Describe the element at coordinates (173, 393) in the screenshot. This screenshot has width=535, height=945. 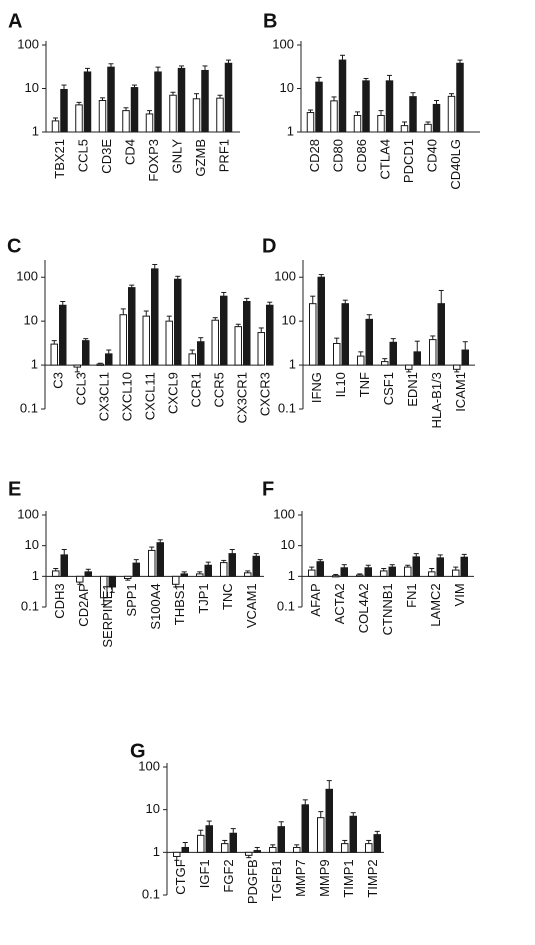
I see `category-label: CXCL9` at that location.